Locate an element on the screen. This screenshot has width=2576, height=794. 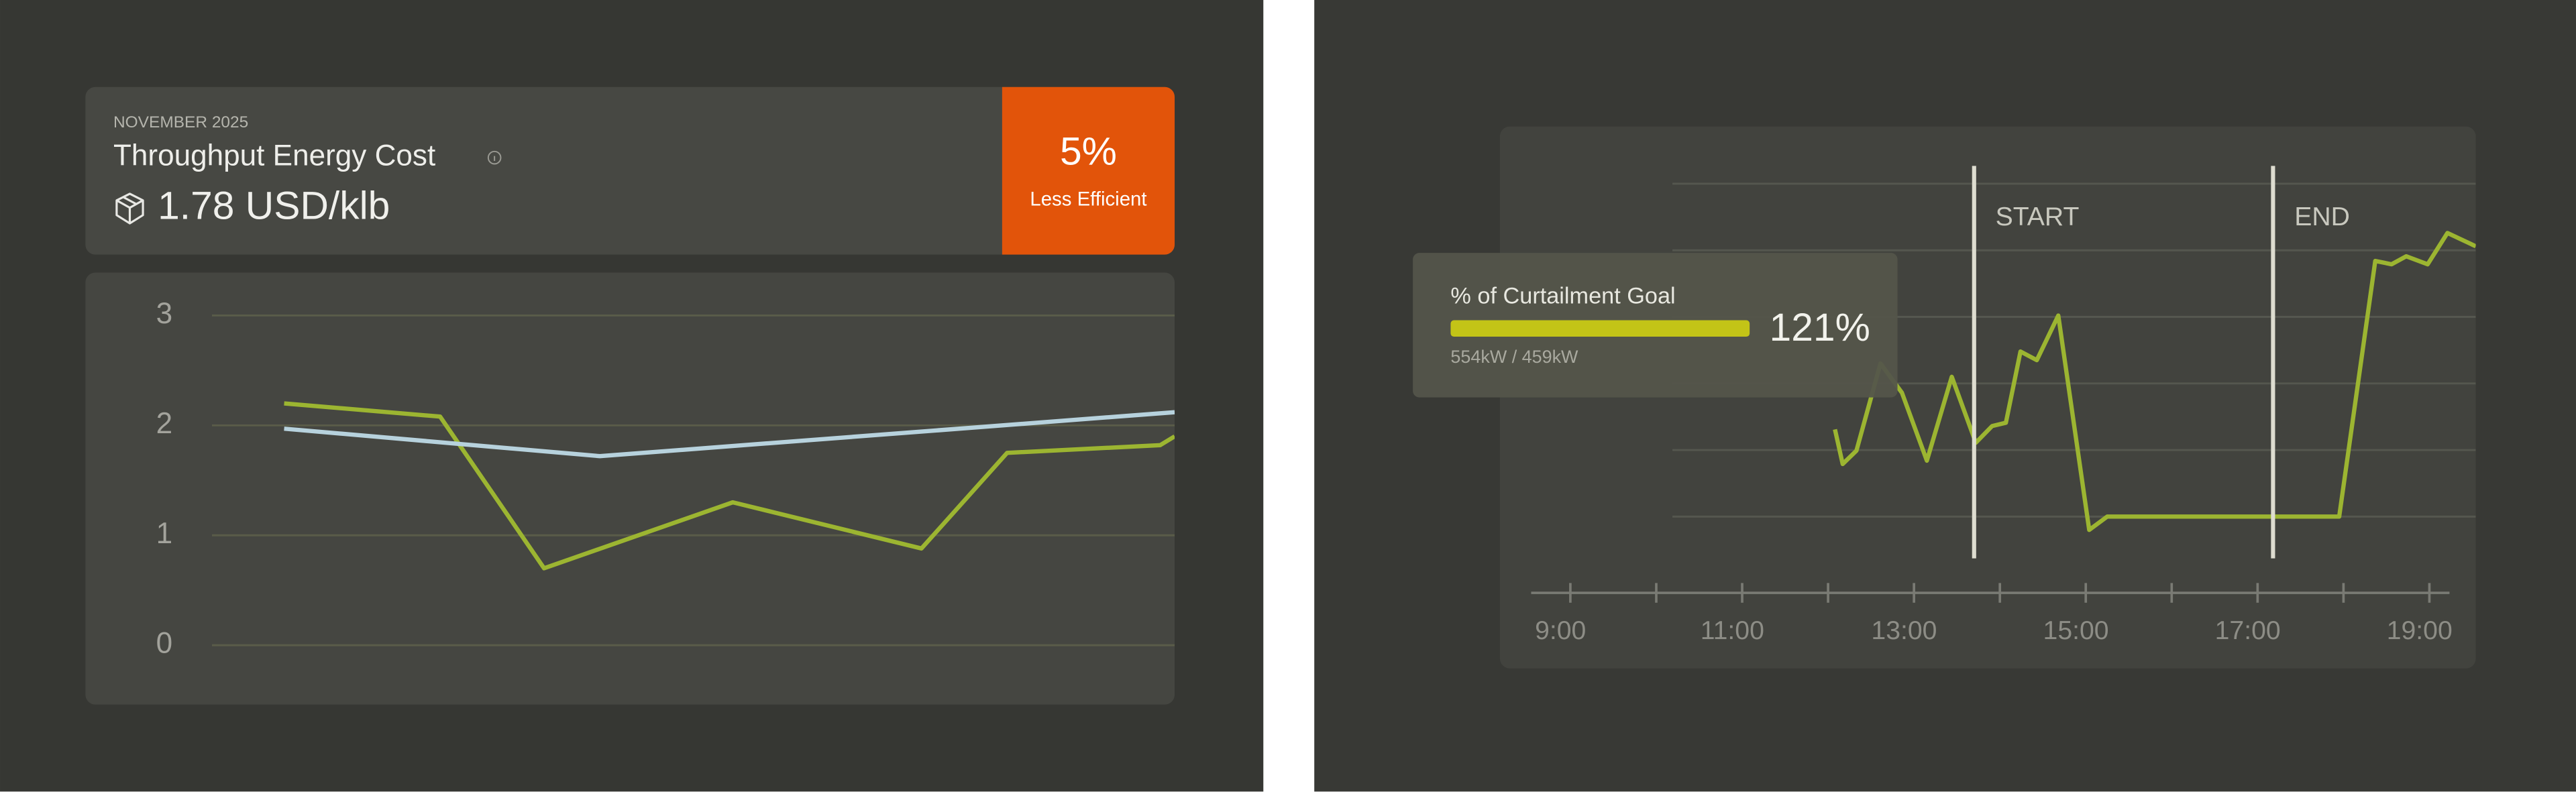
event-label: END is located at coordinates (2322, 217).